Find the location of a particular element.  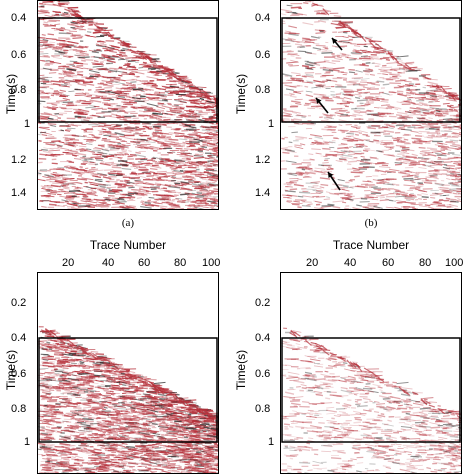

y-tick-a-1: 0.4 is located at coordinates (19, 18).